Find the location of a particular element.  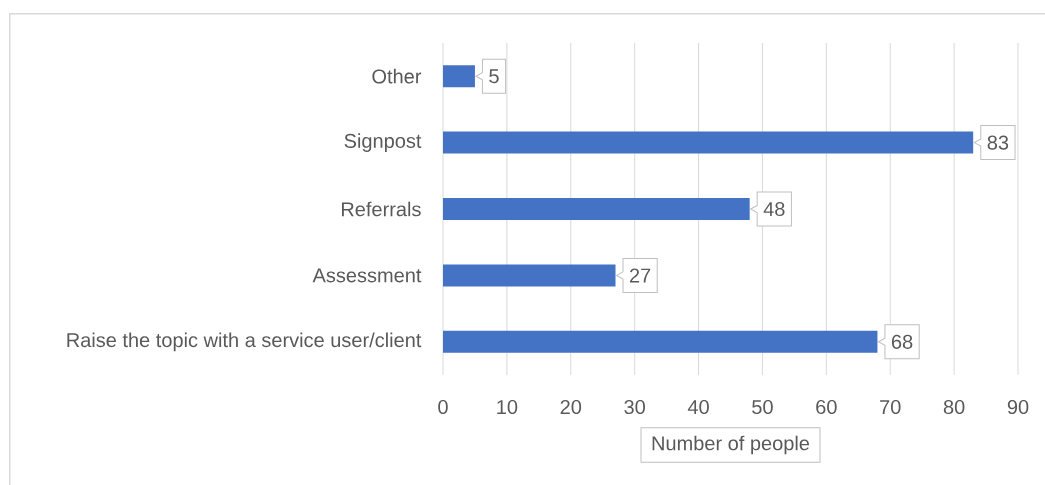

y-tick-label: Referrals is located at coordinates (381, 209).